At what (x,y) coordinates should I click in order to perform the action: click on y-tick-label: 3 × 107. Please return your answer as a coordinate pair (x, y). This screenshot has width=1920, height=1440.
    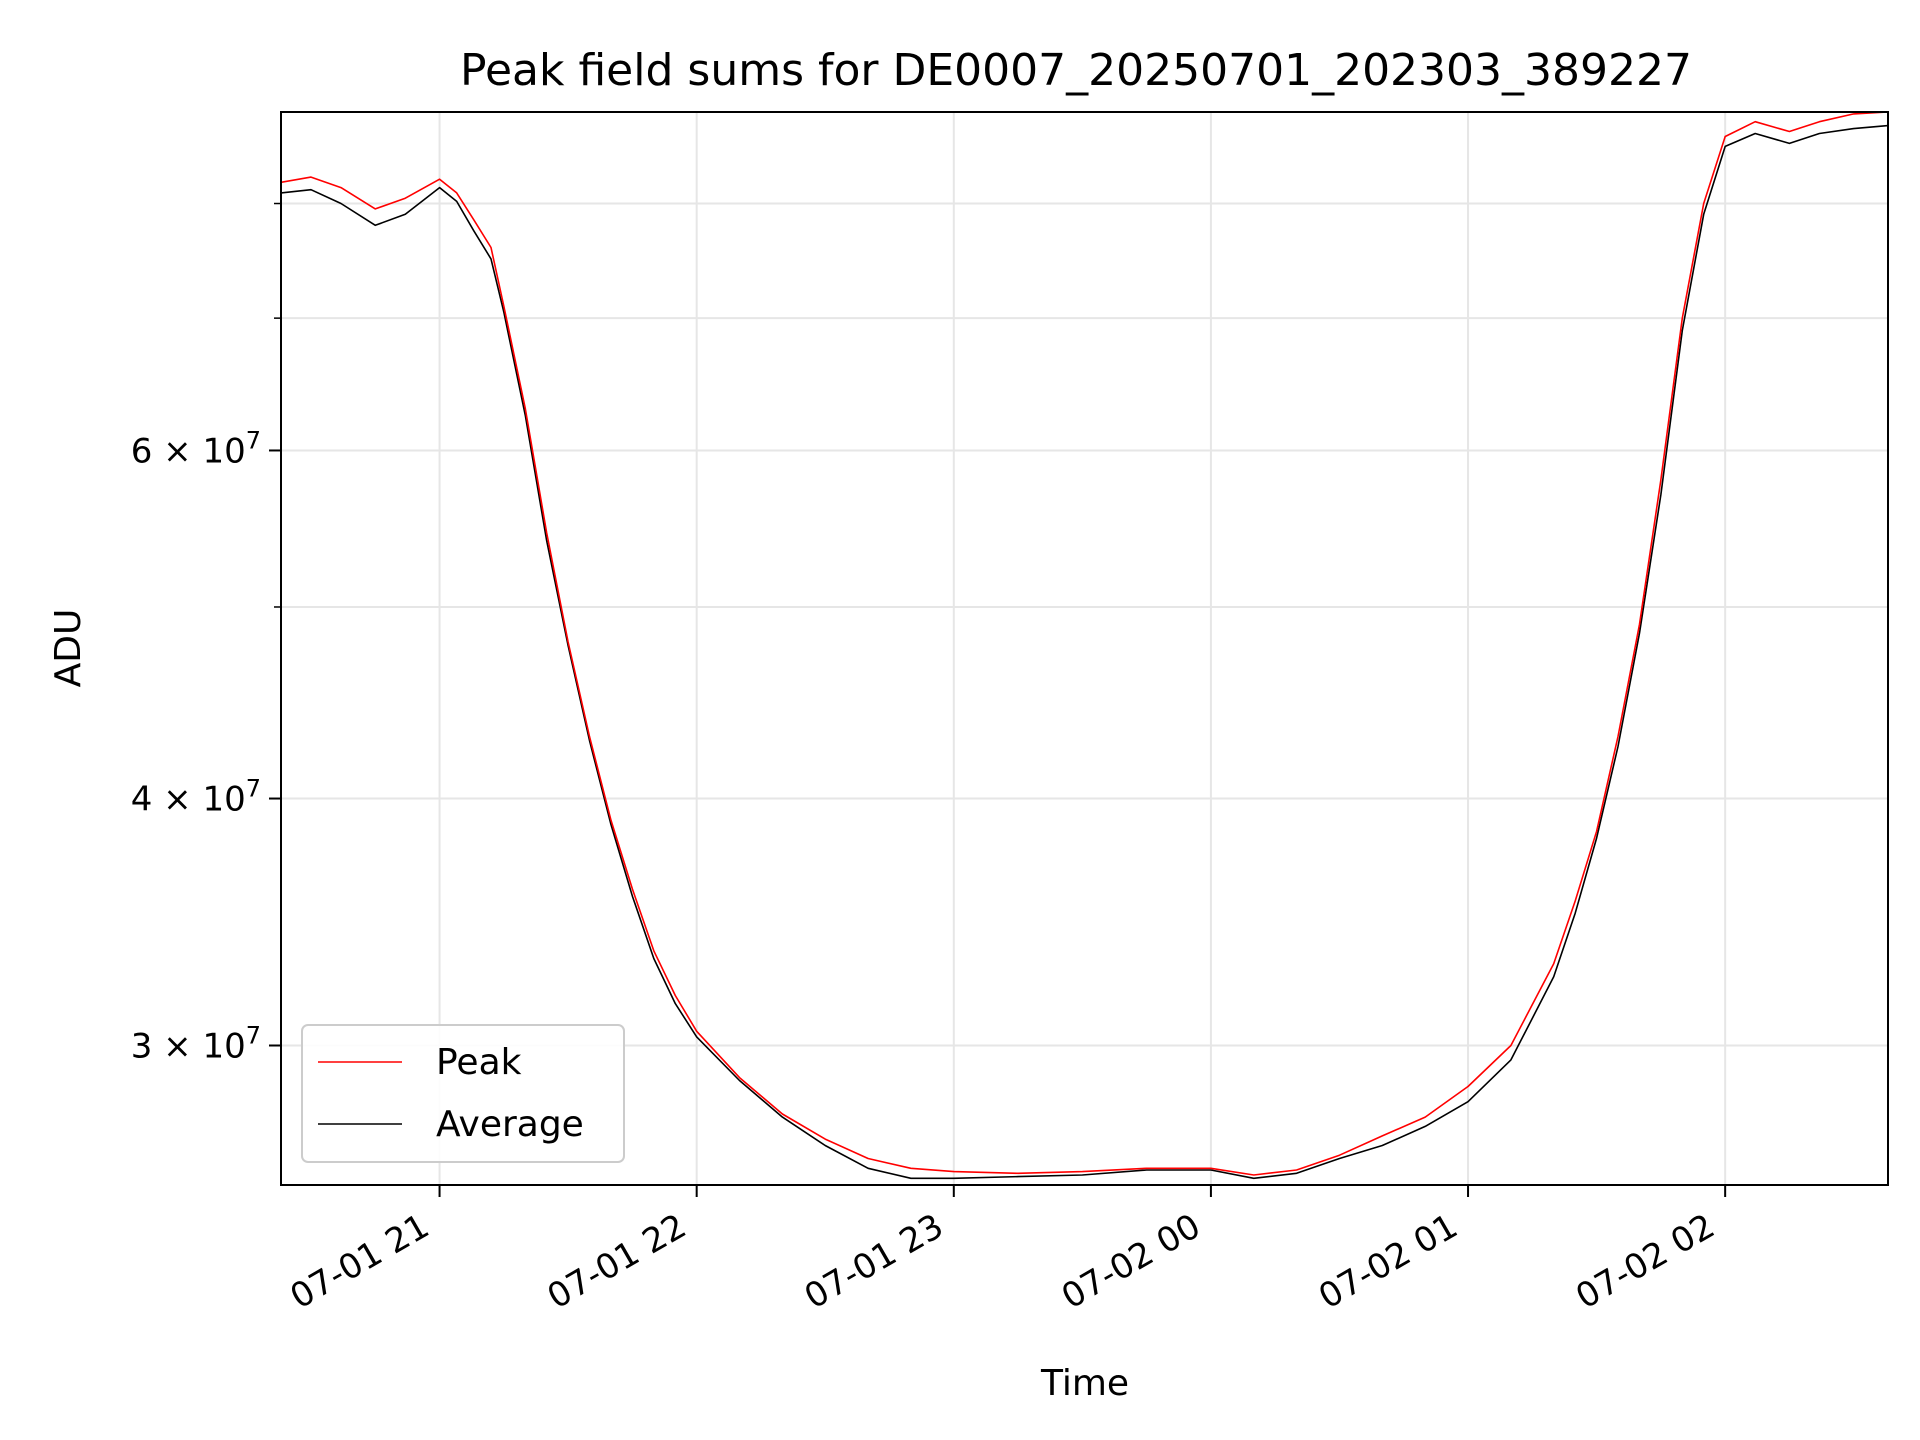
    Looking at the image, I should click on (196, 1043).